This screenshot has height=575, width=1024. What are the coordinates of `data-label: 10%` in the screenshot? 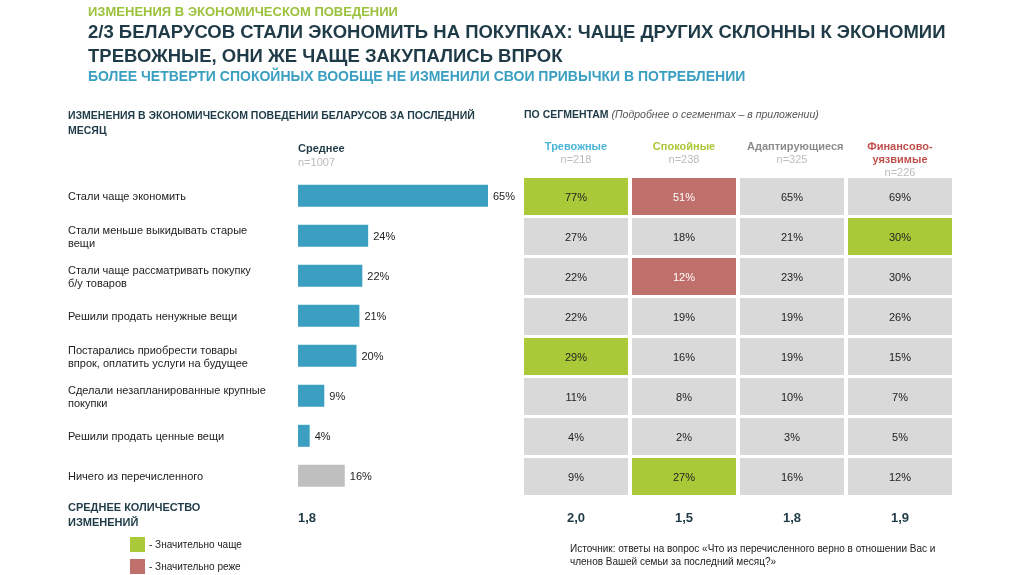 It's located at (792, 396).